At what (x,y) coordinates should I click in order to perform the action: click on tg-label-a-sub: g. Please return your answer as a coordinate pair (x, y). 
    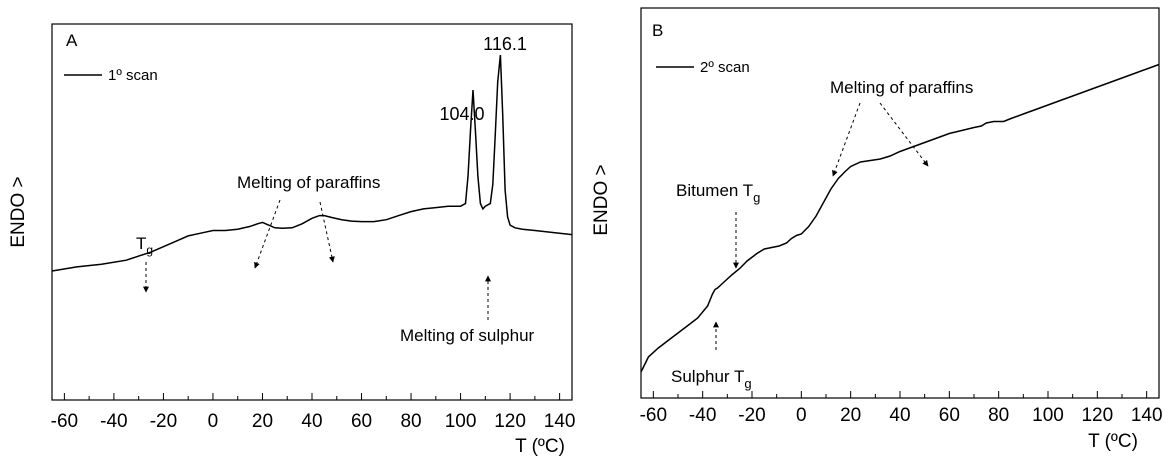
    Looking at the image, I should click on (149, 250).